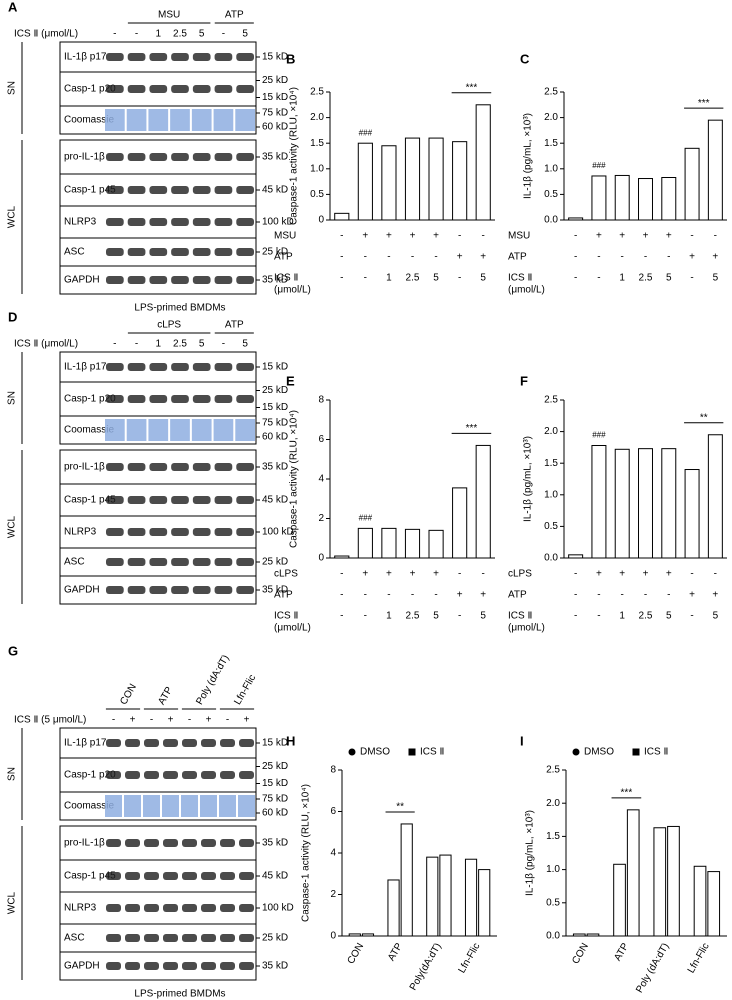 This screenshot has height=1000, width=732. I want to click on group-label: MSU, so click(169, 15).